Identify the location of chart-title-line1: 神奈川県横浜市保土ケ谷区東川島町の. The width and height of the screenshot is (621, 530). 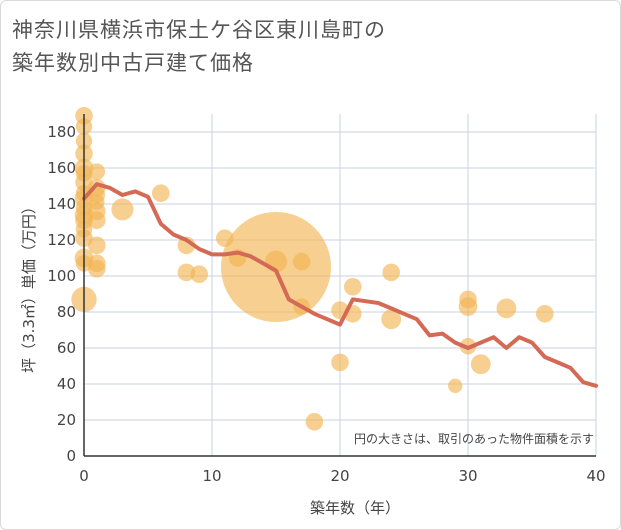
(199, 30).